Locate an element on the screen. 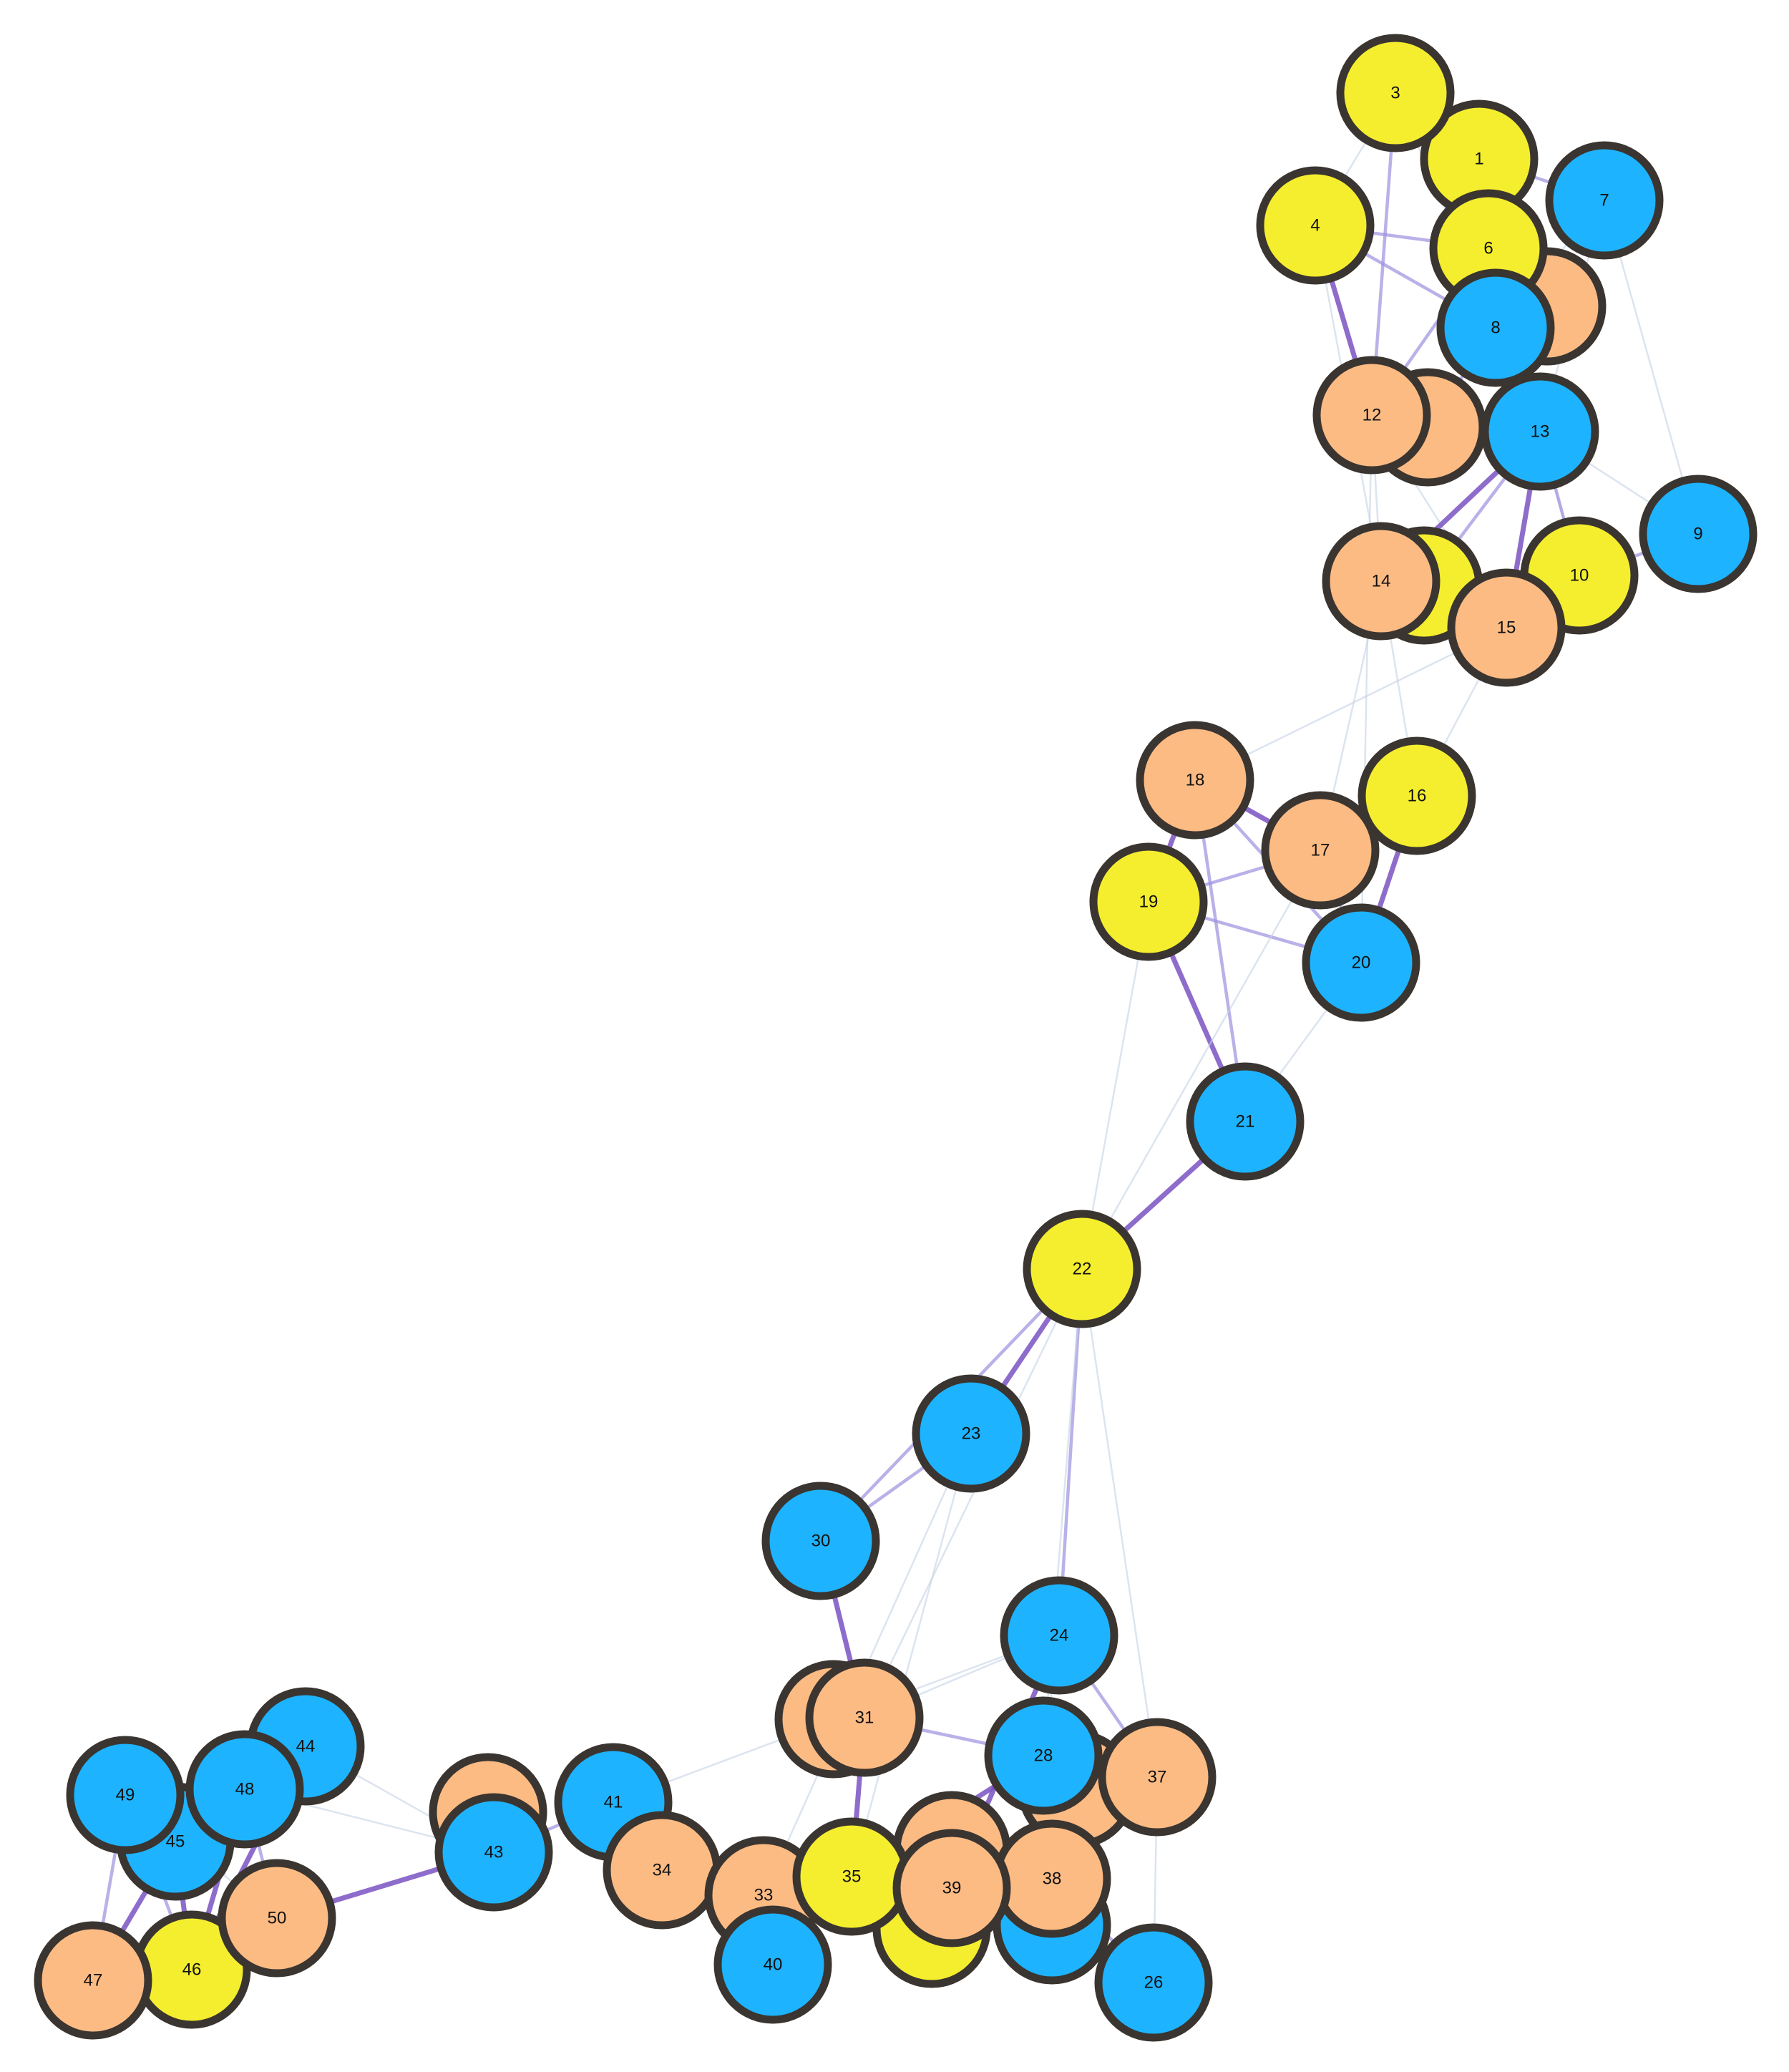 The image size is (1789, 2072). node-n50: 50 is located at coordinates (277, 1918).